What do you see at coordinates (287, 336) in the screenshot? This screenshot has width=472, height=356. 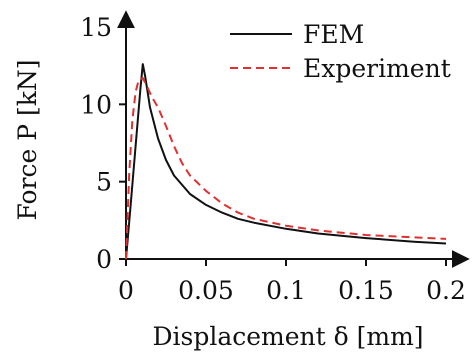 I see `x-axis-label: Displacement δ [mm]` at bounding box center [287, 336].